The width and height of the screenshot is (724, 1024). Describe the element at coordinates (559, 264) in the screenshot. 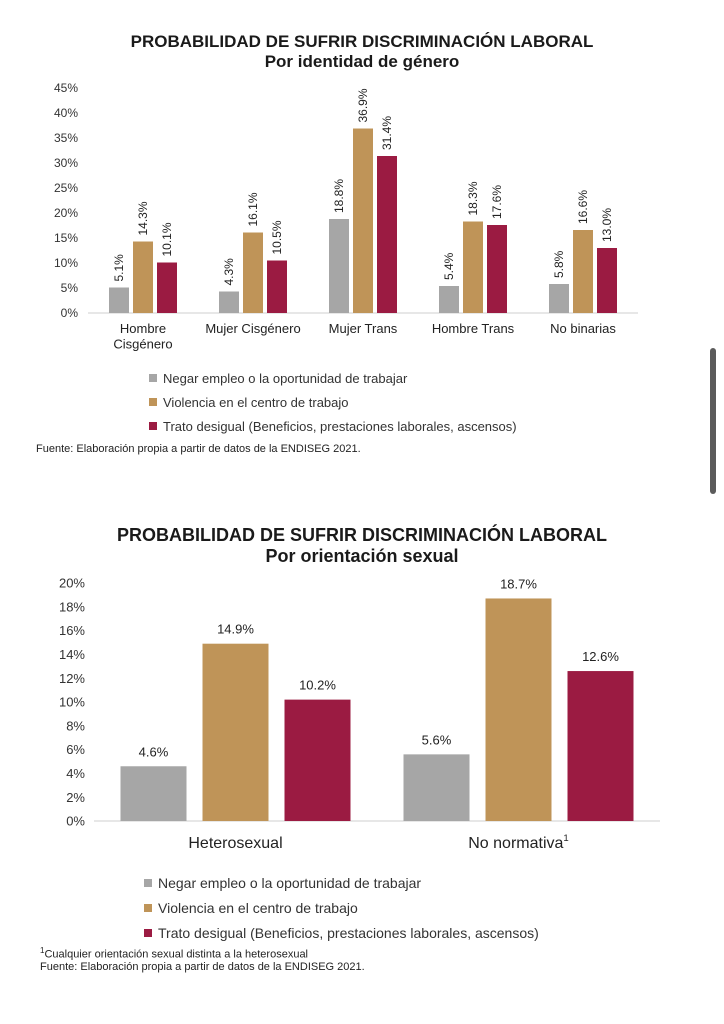

I see `data-label: 5.8%` at that location.